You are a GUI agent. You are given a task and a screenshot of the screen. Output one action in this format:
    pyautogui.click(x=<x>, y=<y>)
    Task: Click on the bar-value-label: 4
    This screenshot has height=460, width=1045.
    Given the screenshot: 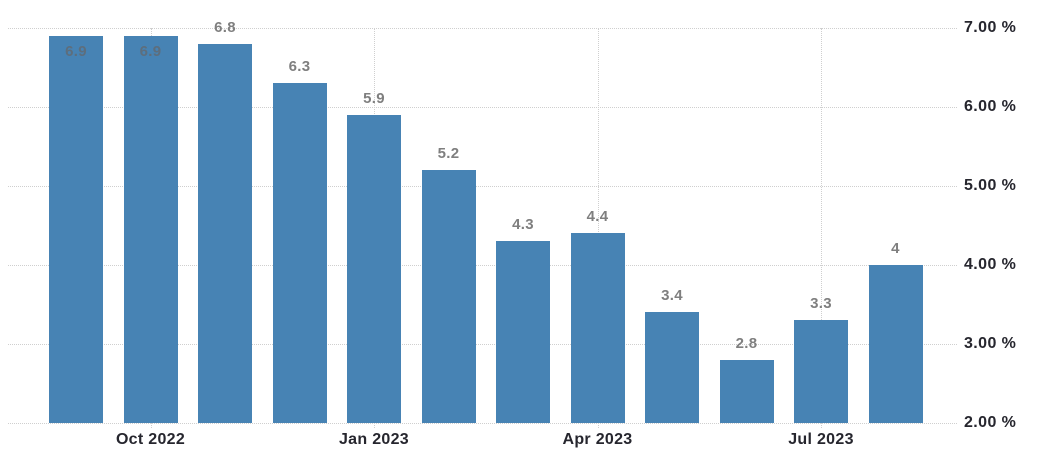 What is the action you would take?
    pyautogui.click(x=895, y=248)
    